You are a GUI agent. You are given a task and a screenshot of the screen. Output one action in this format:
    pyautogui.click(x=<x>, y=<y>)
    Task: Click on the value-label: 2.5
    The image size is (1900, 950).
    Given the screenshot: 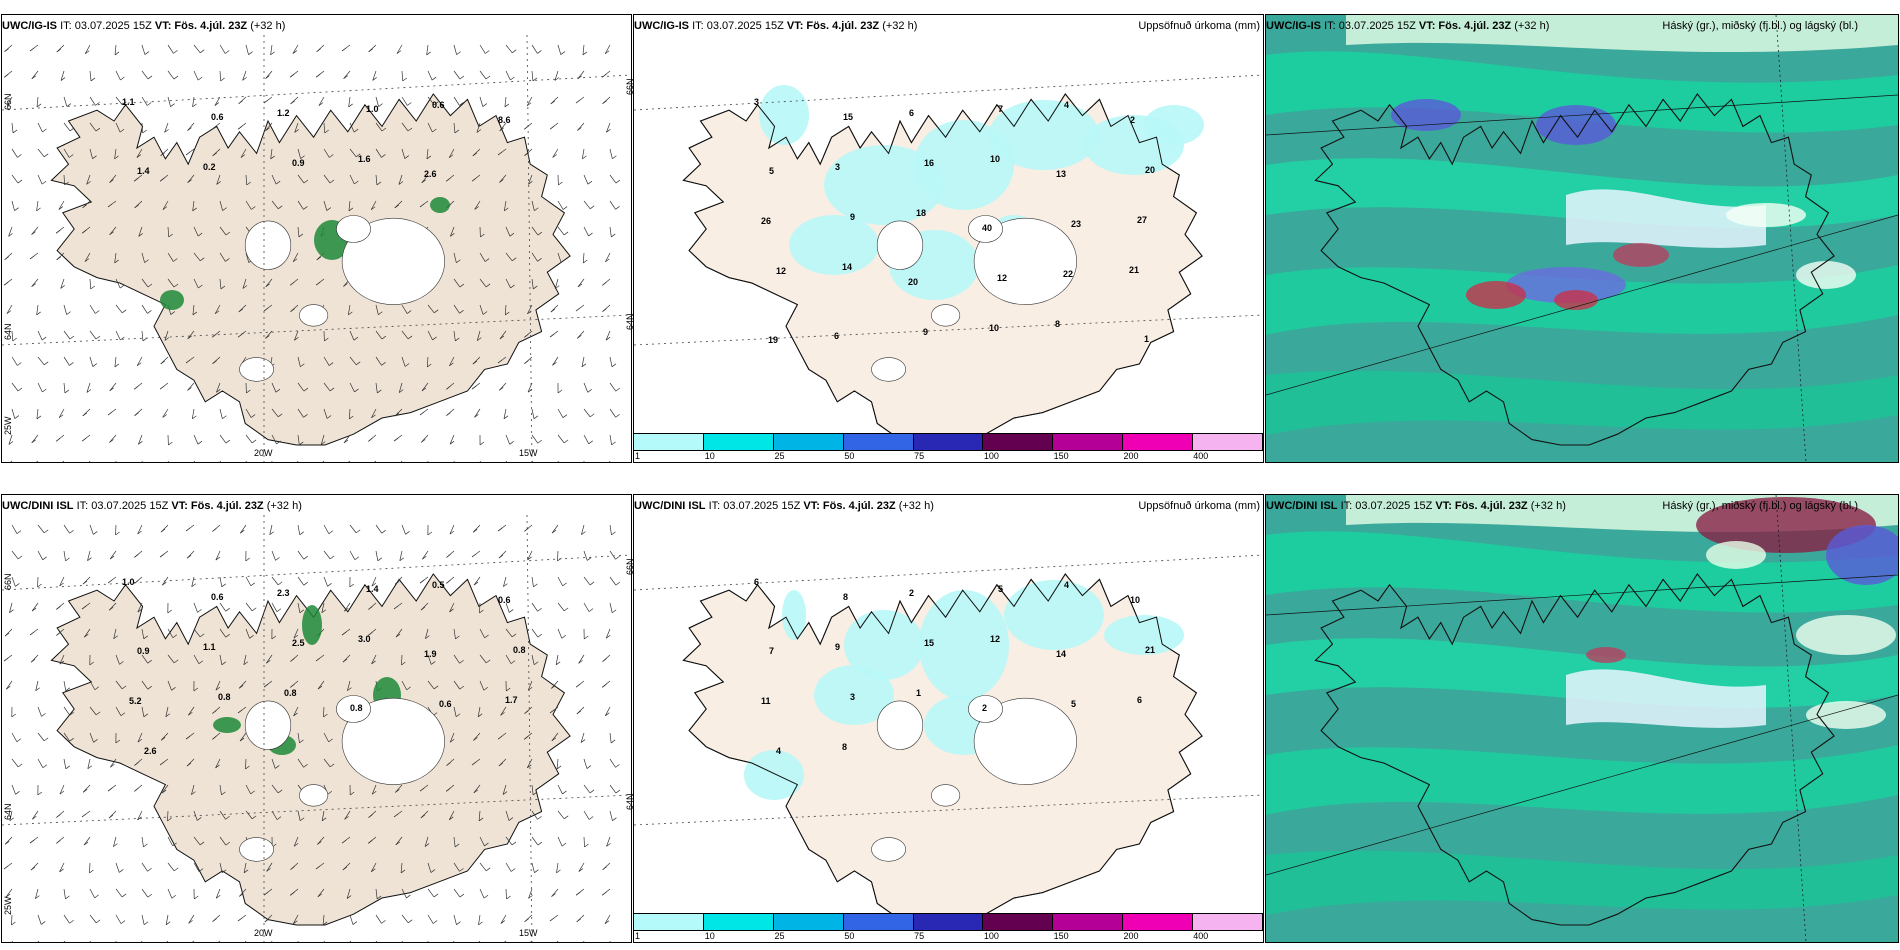 What is the action you would take?
    pyautogui.click(x=298, y=643)
    